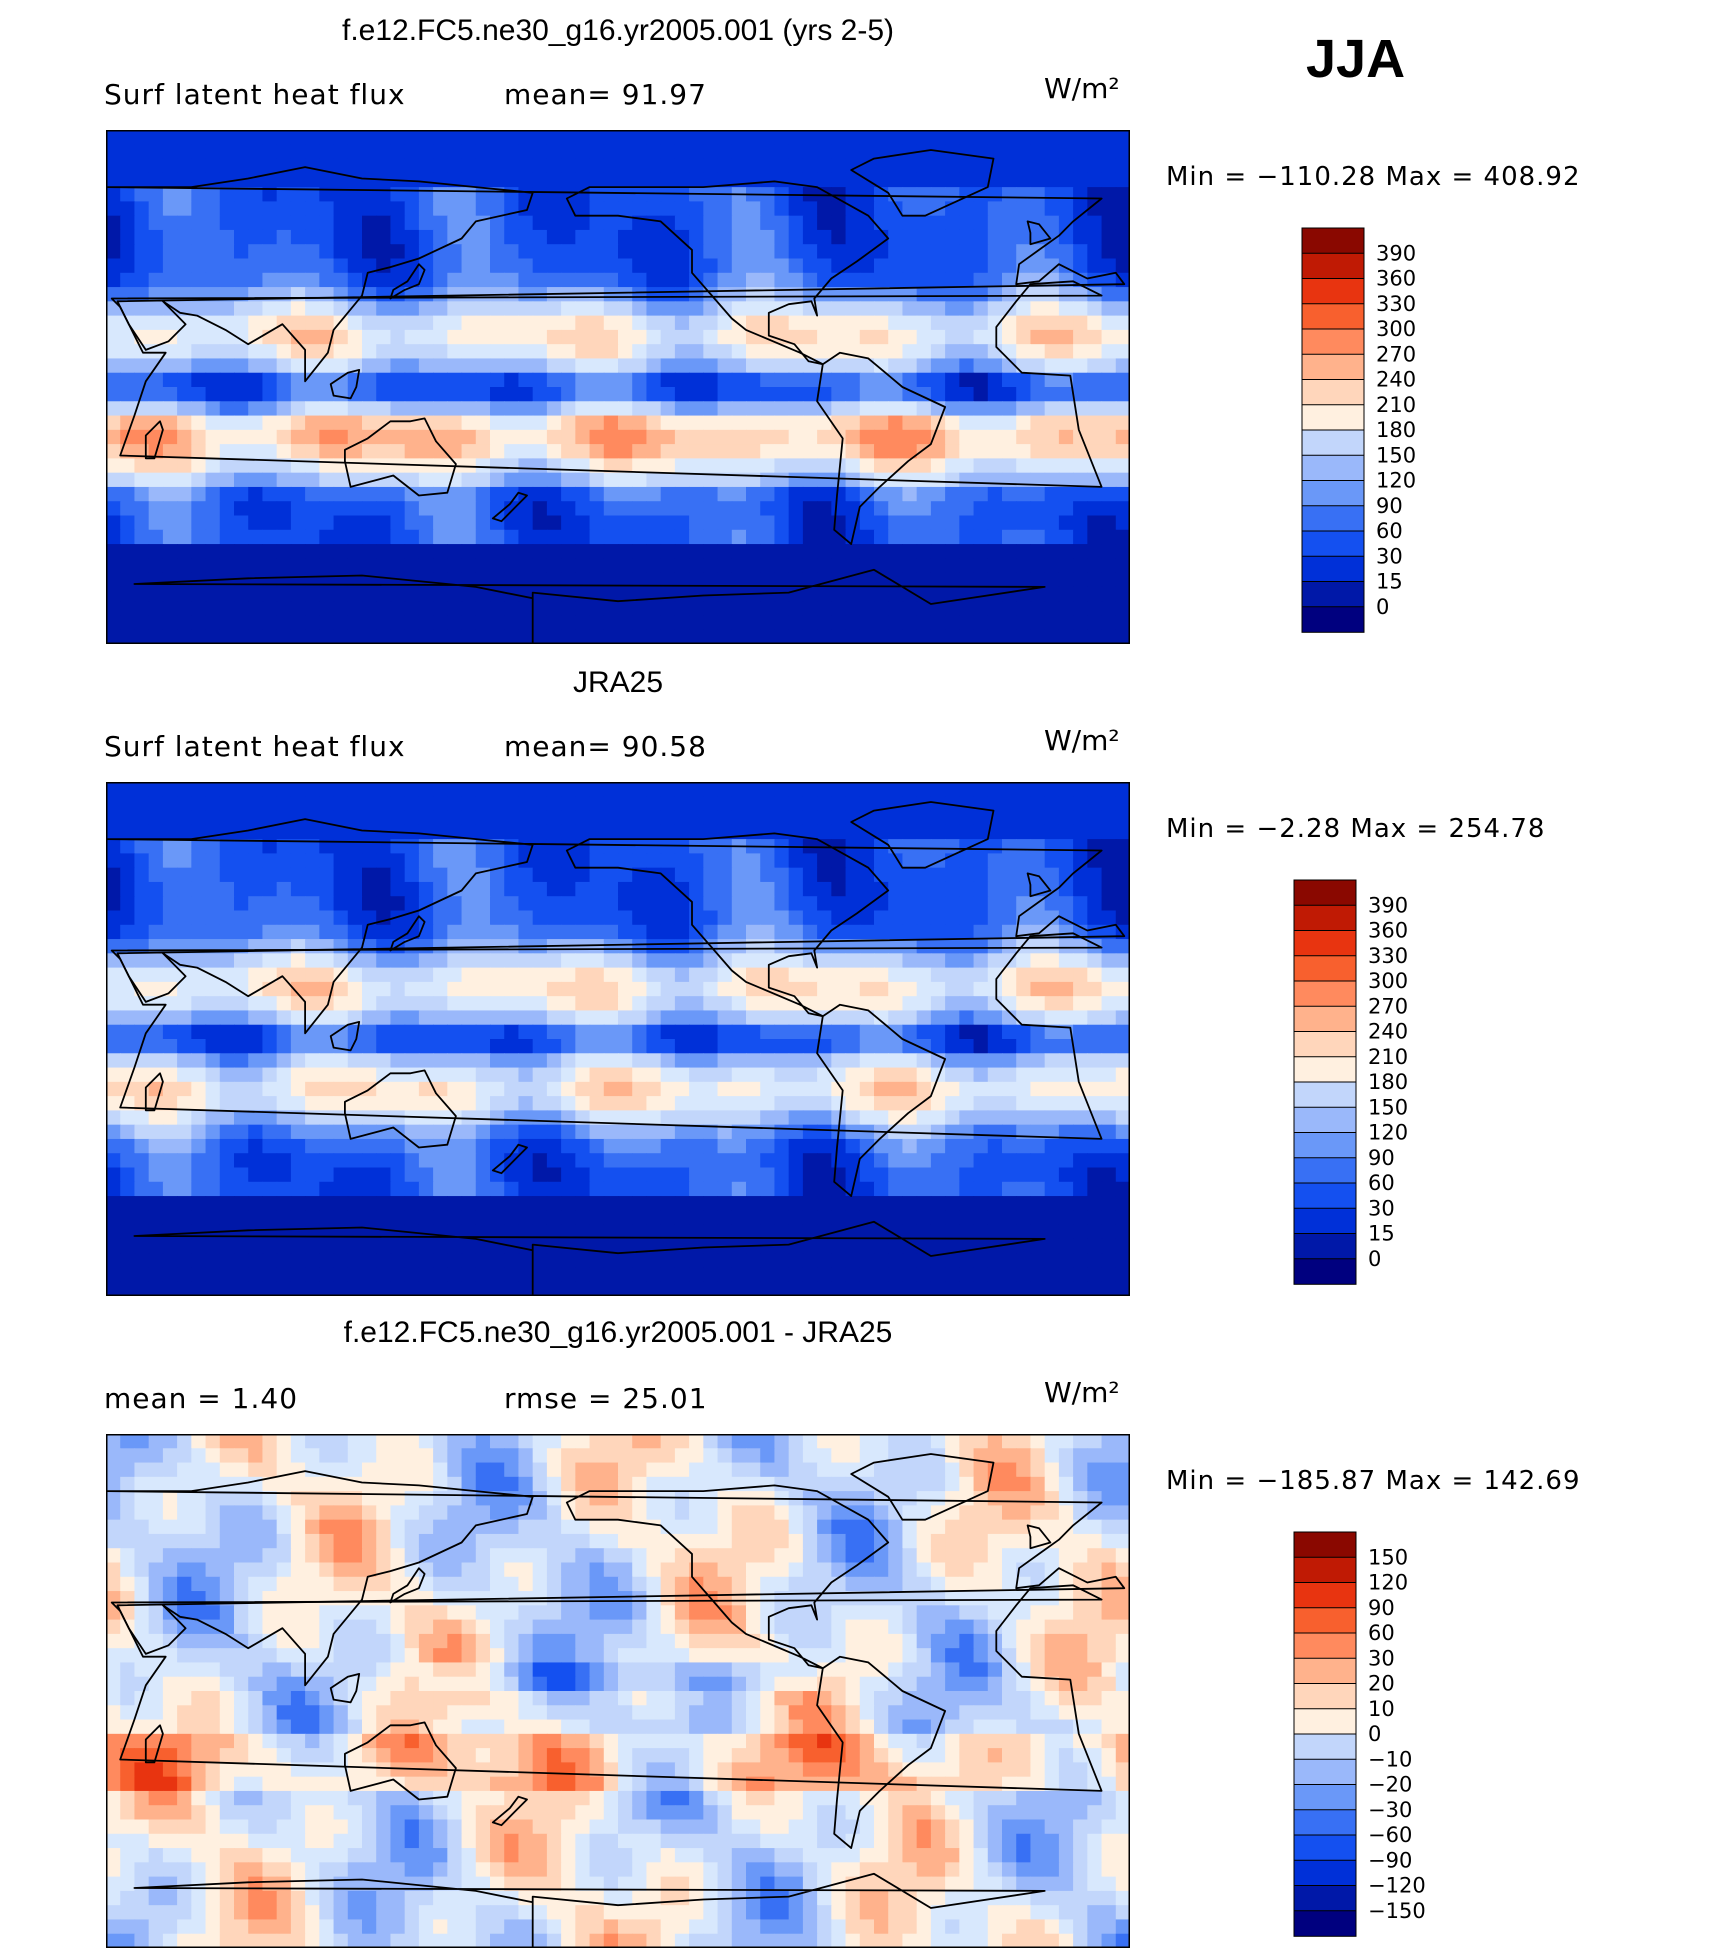  I want to click on colorbar-label: 120, so click(1396, 481).